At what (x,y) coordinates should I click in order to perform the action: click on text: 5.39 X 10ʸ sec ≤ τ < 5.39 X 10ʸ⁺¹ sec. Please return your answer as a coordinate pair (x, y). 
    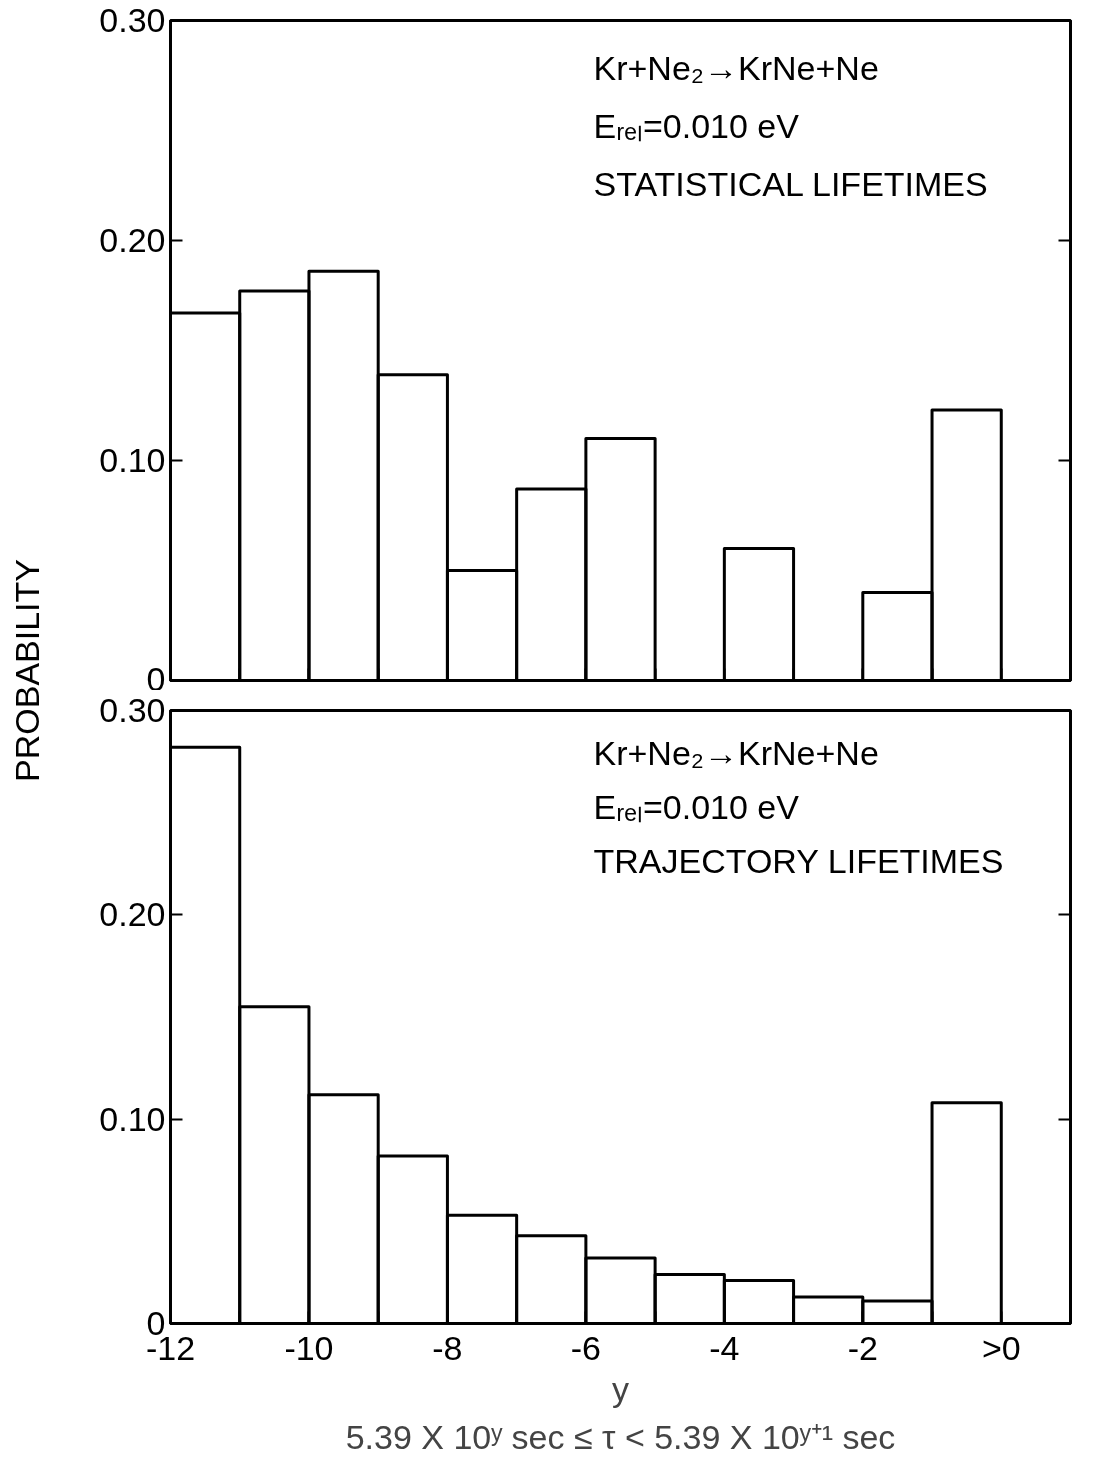
    Looking at the image, I should click on (620, 1436).